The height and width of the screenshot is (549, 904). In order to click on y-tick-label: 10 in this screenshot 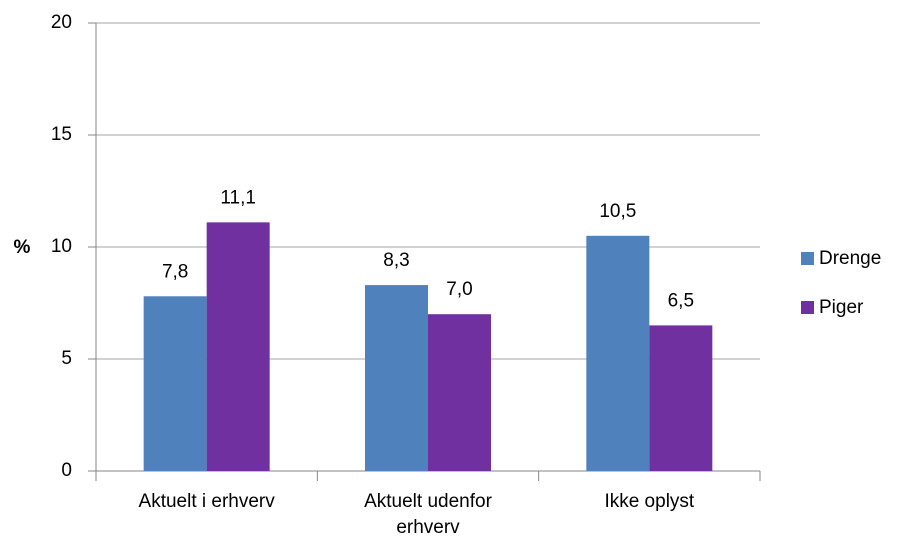, I will do `click(61, 246)`.